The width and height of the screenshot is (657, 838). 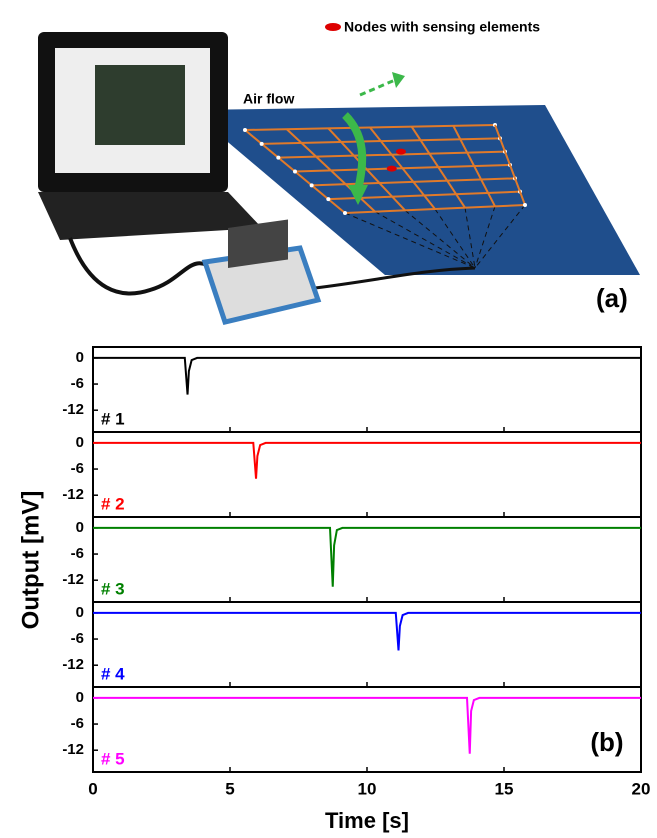 What do you see at coordinates (258, 243) in the screenshot?
I see `daq-panel` at bounding box center [258, 243].